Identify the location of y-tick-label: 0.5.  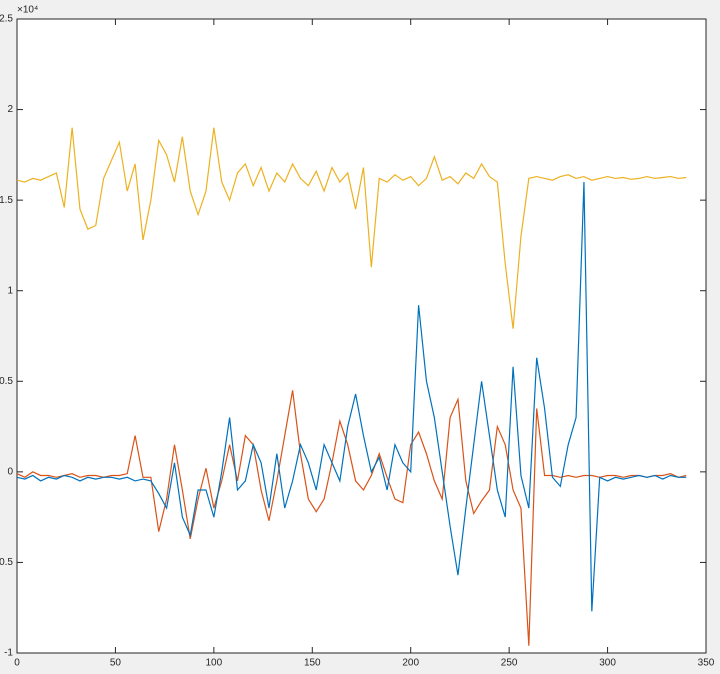
(6, 381).